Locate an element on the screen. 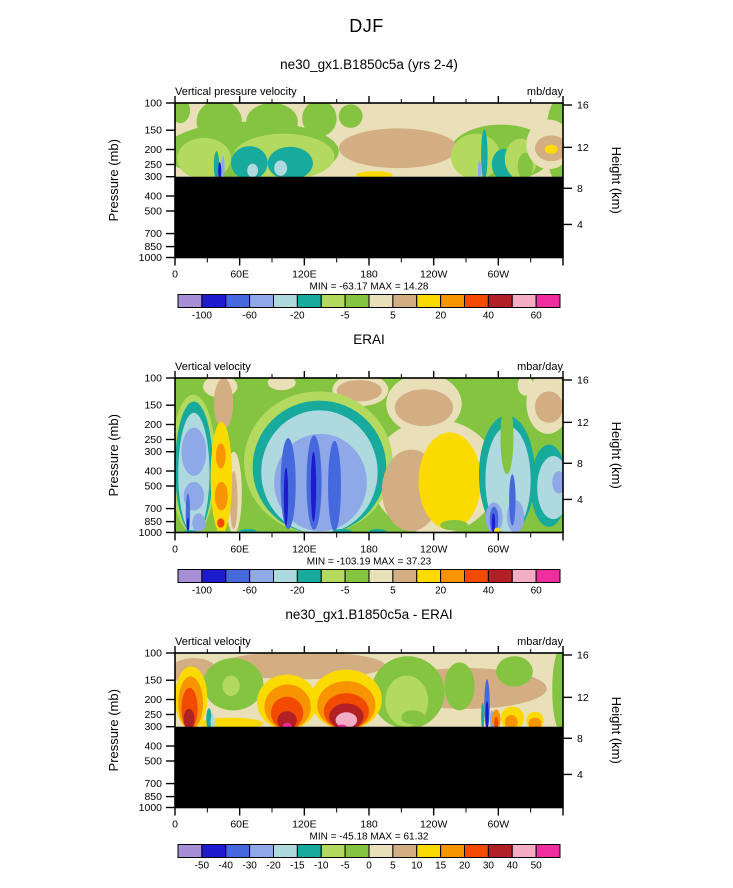 Image resolution: width=733 pixels, height=888 pixels. main-title: DJF is located at coordinates (366, 26).